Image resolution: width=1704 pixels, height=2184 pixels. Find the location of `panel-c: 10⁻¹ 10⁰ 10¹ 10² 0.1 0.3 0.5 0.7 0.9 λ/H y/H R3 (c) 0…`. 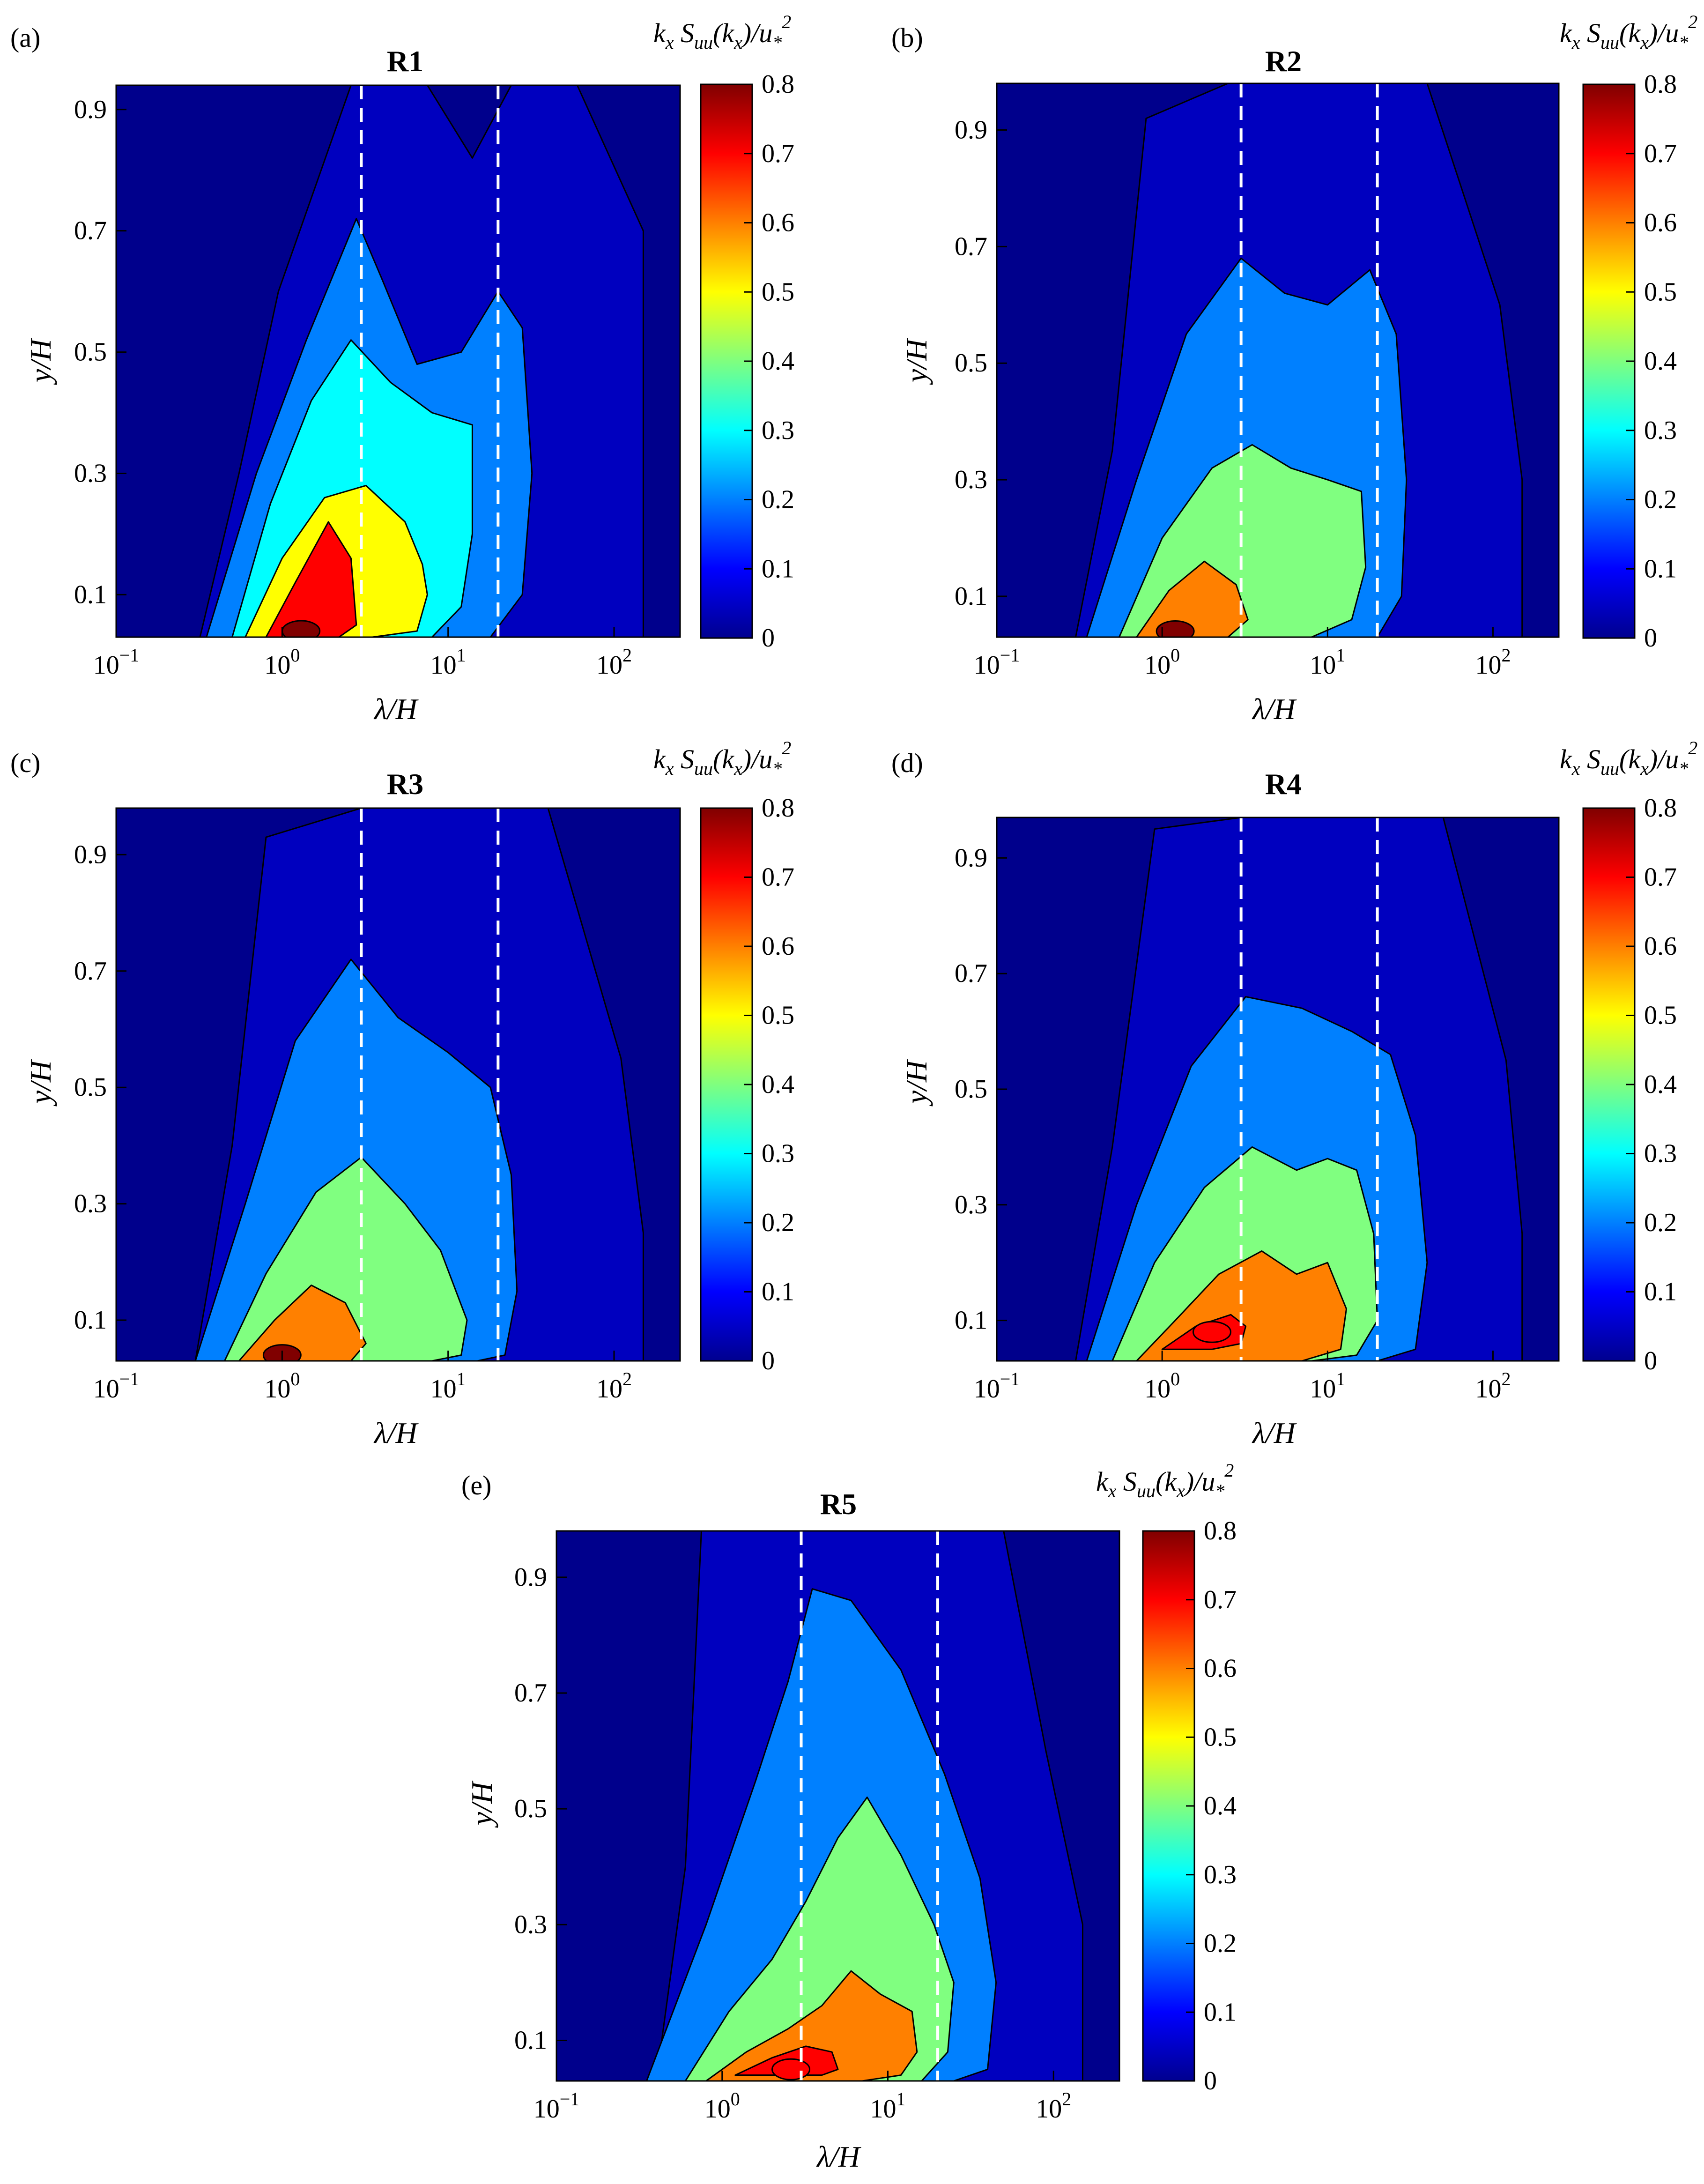

panel-c: 10⁻¹ 10⁰ 10¹ 10² 0.1 0.3 0.5 0.7 0.9 λ/H y/H R3 (c) 0… is located at coordinates (402, 1093).